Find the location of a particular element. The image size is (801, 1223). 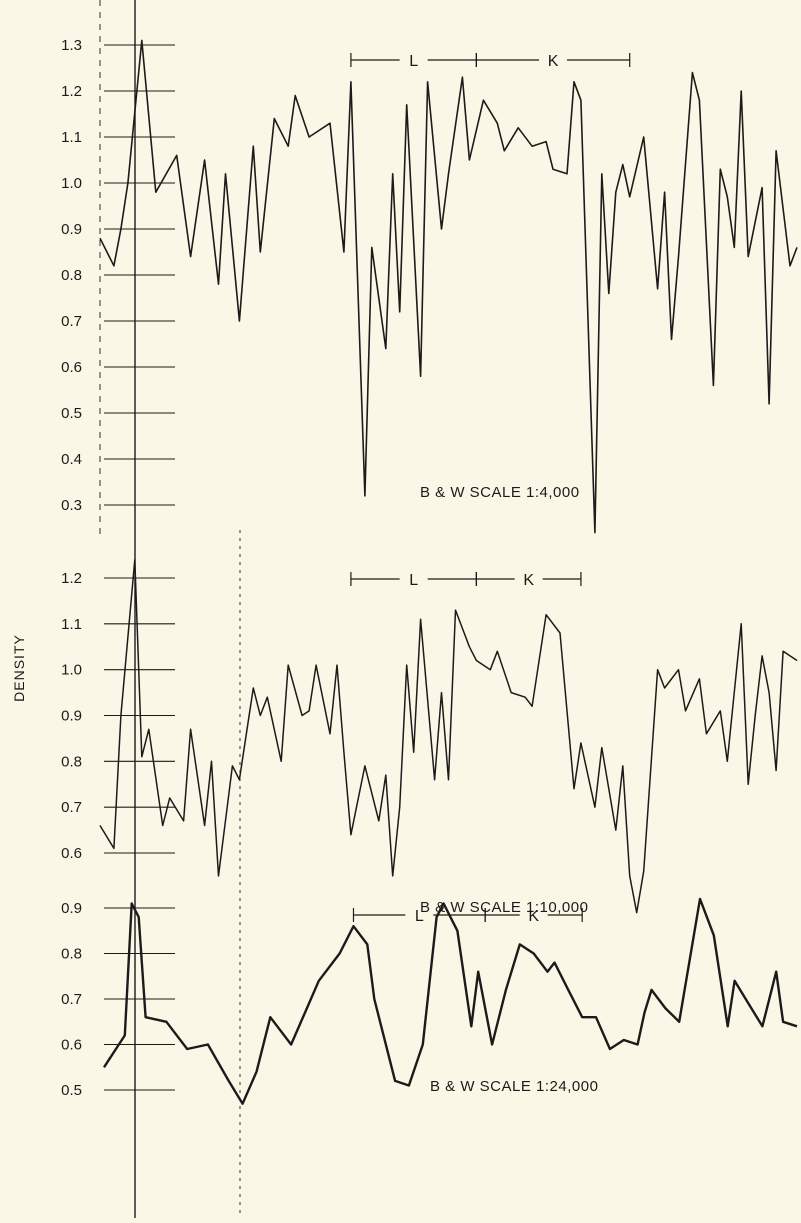

panel-1-ytick-label: 1.1 is located at coordinates (71, 137).